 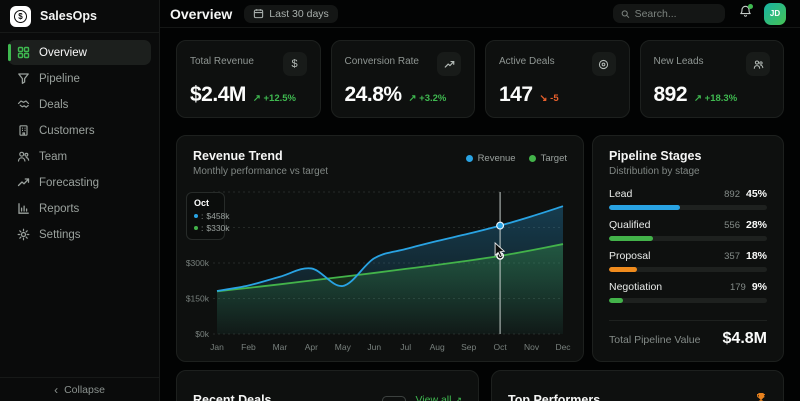 I want to click on kpi-value: 24.8%, so click(x=373, y=94).